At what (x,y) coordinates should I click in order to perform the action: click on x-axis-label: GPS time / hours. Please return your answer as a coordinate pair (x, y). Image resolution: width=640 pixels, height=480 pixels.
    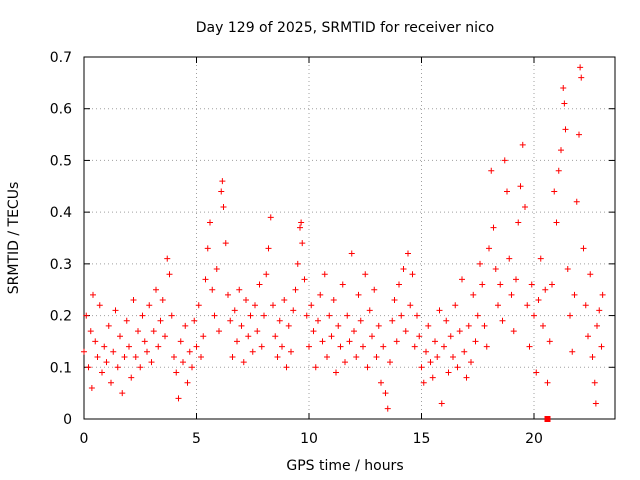
    Looking at the image, I should click on (344, 466).